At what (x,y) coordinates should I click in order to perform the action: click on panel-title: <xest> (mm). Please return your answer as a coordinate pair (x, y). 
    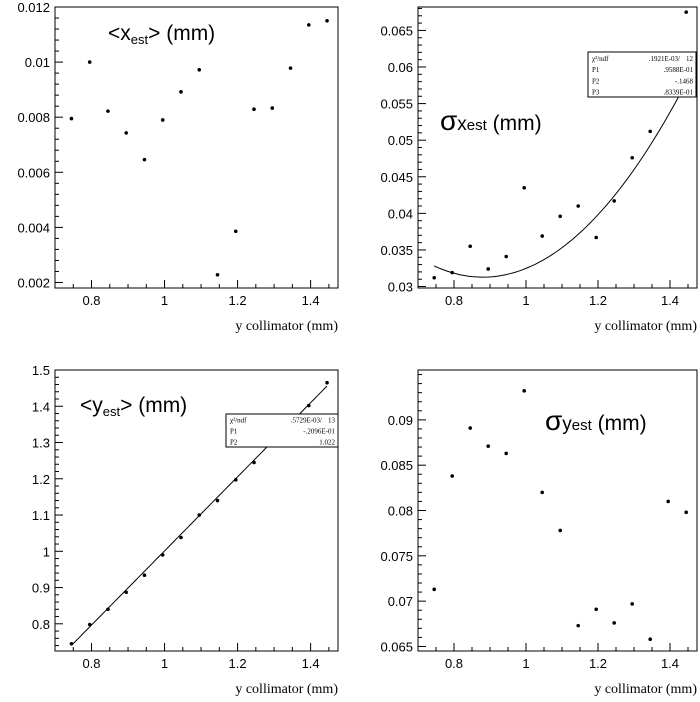
    Looking at the image, I should click on (161, 34).